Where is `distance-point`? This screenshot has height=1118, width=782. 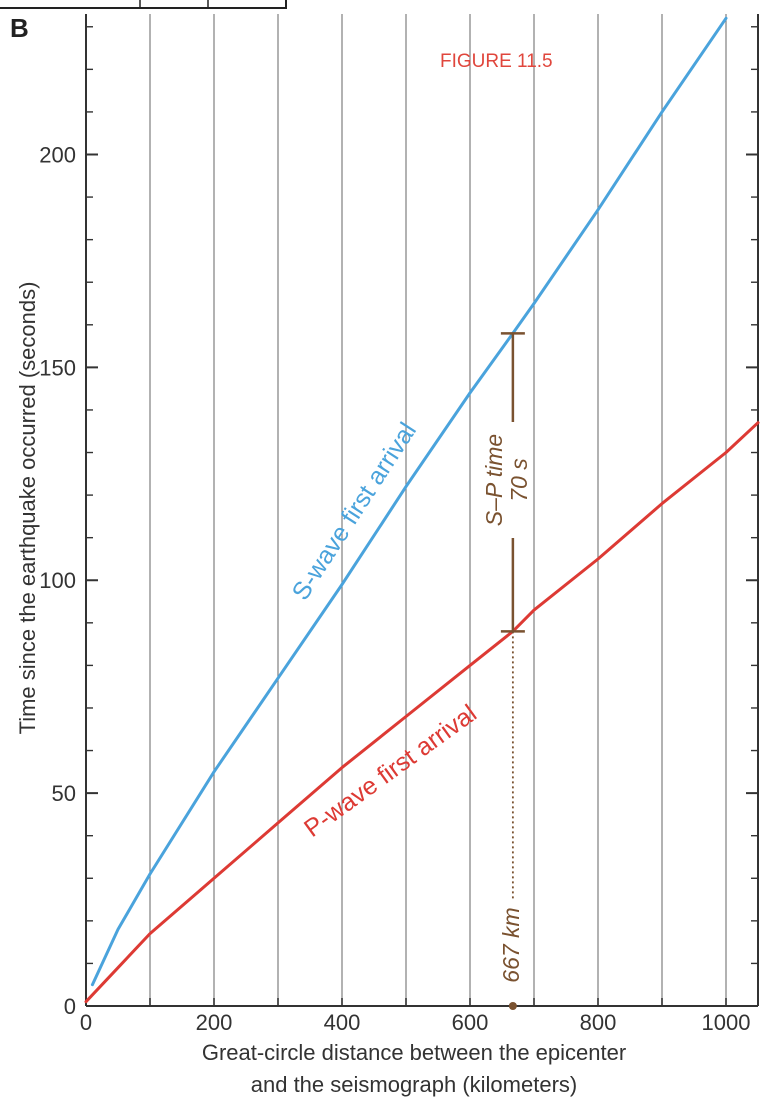 distance-point is located at coordinates (512, 1006).